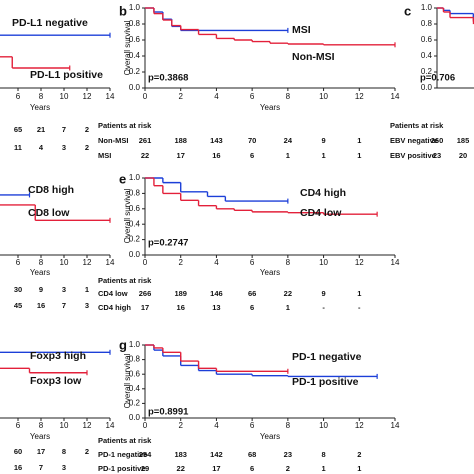  What do you see at coordinates (313, 57) in the screenshot?
I see `legend-entry: Non-MSI` at bounding box center [313, 57].